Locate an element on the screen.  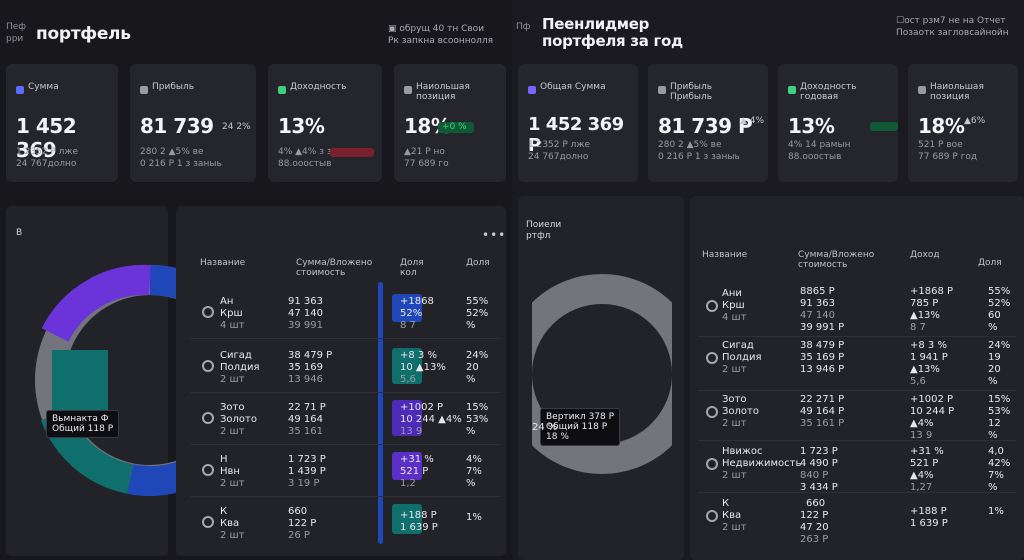
header-subactions: Позаотк загловсайнойн is located at coordinates (952, 33).